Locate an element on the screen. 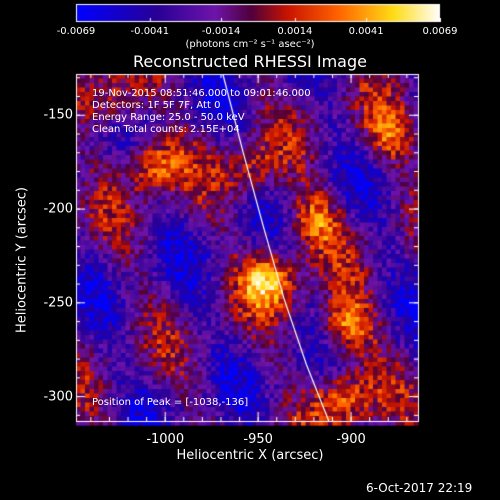 Image resolution: width=500 pixels, height=500 pixels. y-tick-label: -250 is located at coordinates (58, 303).